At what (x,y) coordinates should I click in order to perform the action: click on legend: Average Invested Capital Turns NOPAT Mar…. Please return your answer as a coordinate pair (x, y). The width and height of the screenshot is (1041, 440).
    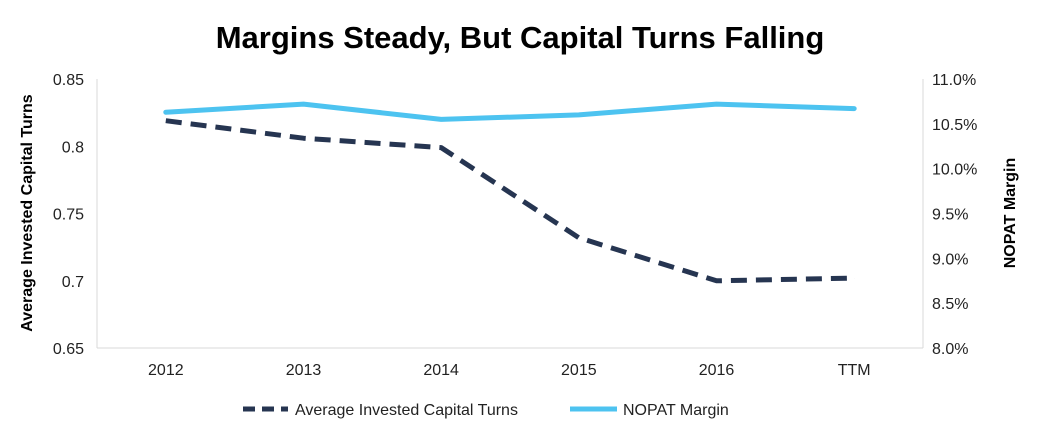
    Looking at the image, I should click on (486, 410).